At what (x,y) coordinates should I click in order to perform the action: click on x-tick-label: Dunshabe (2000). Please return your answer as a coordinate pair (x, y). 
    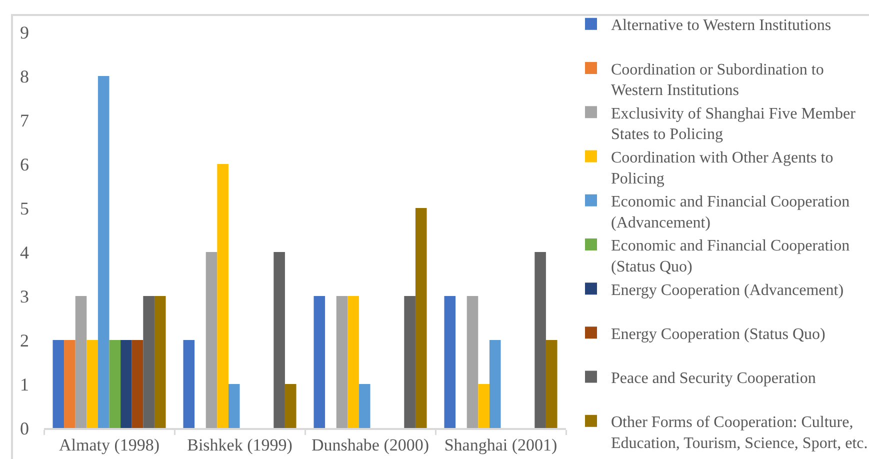
    Looking at the image, I should click on (370, 444).